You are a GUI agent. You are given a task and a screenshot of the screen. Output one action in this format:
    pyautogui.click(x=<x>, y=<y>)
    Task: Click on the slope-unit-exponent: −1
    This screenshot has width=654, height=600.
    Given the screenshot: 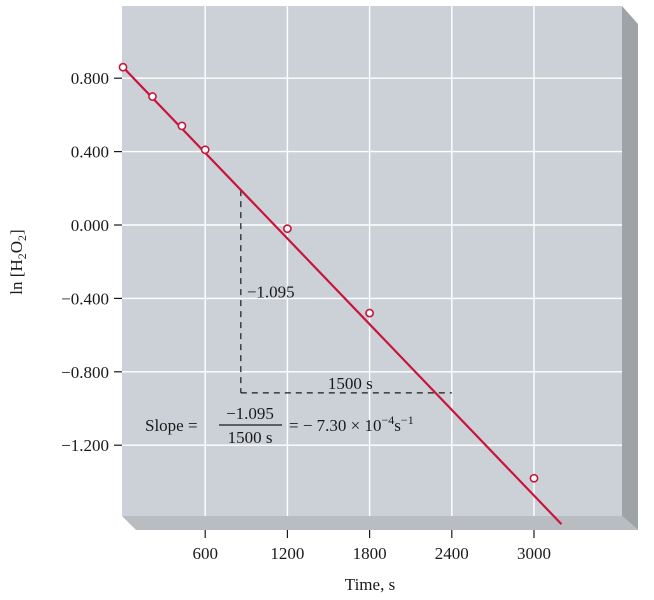 What is the action you would take?
    pyautogui.click(x=407, y=420)
    